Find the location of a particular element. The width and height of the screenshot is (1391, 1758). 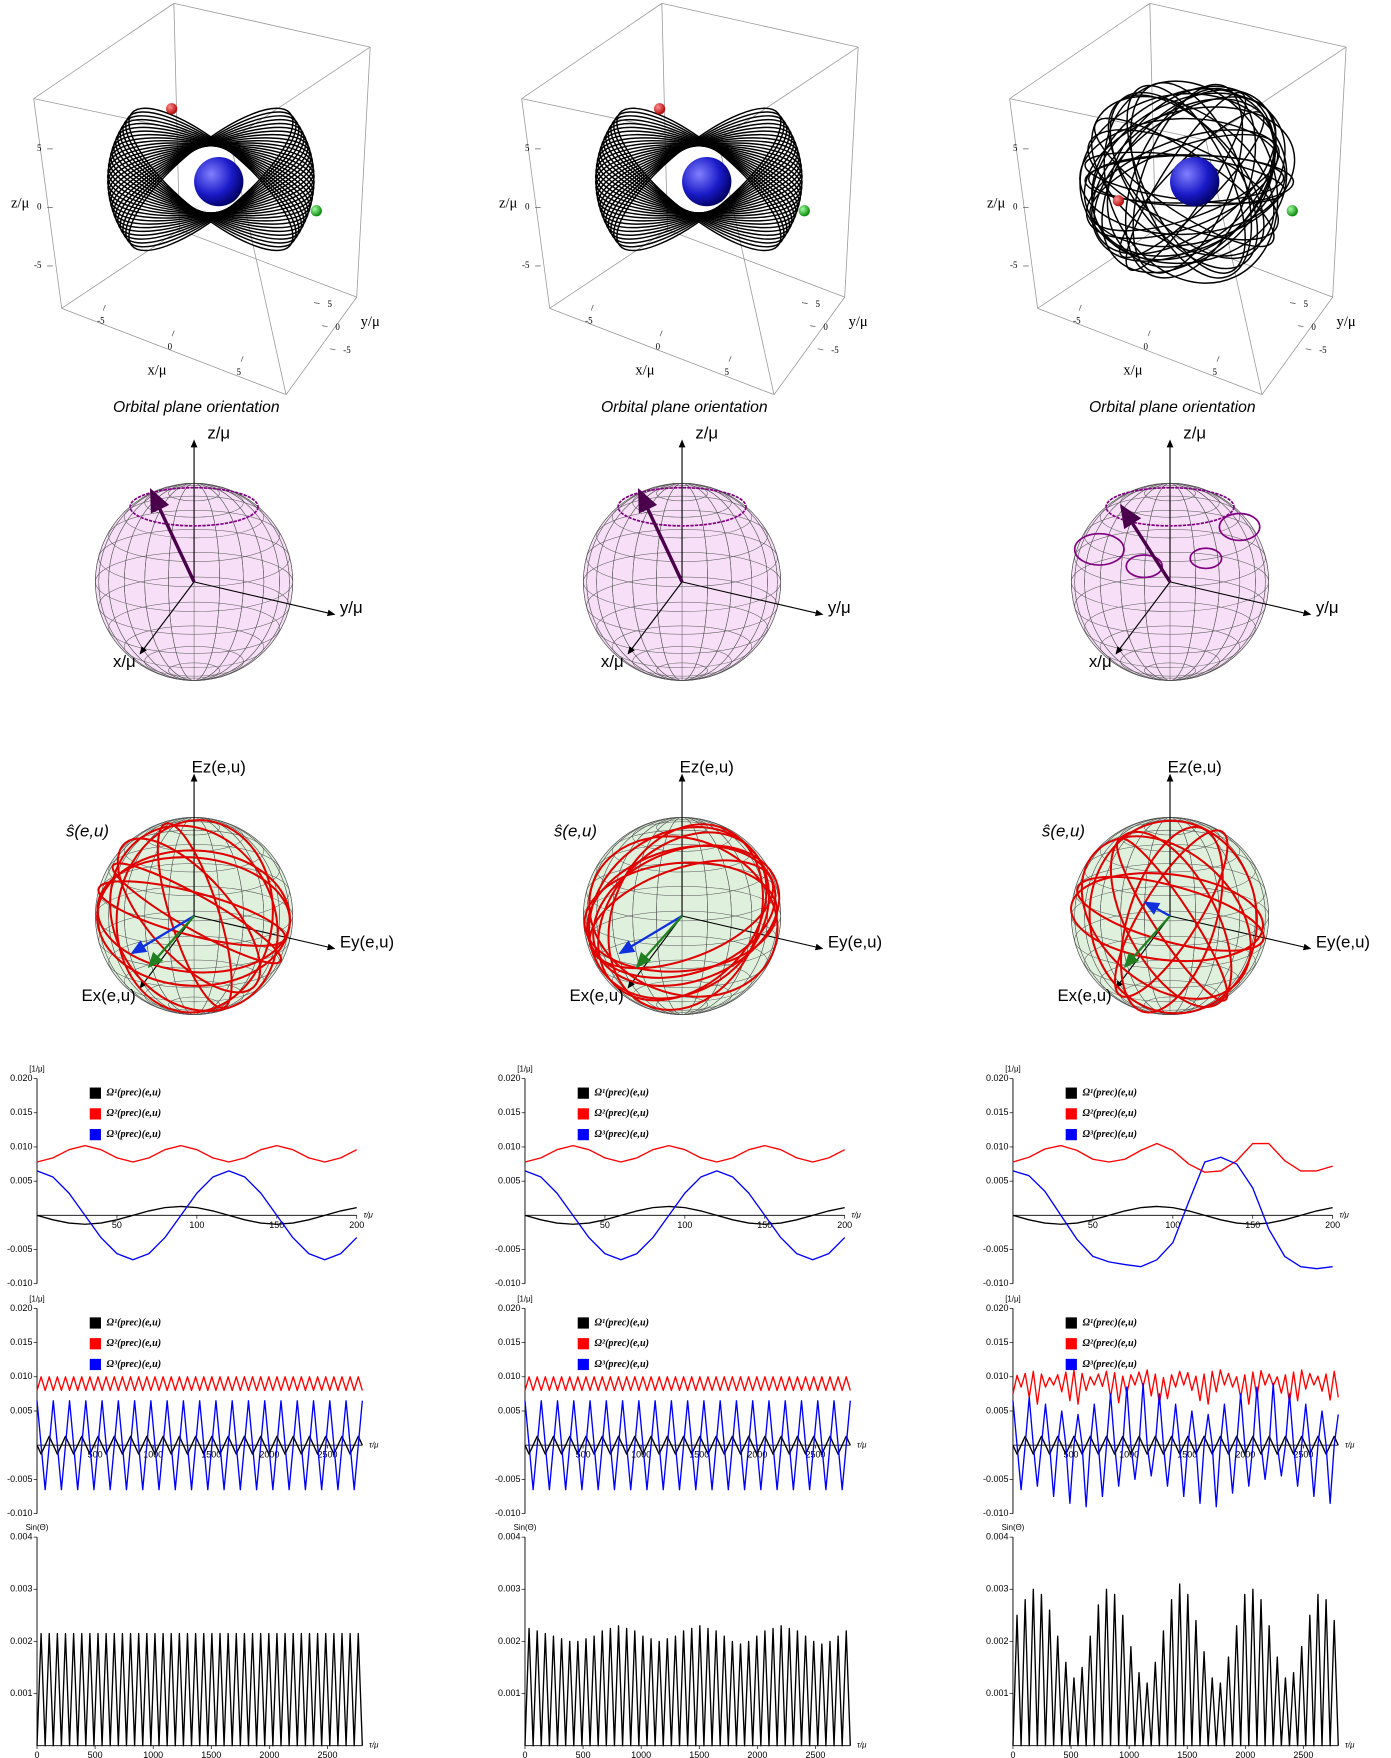

y-axis-label: y/μ is located at coordinates (1327, 607).